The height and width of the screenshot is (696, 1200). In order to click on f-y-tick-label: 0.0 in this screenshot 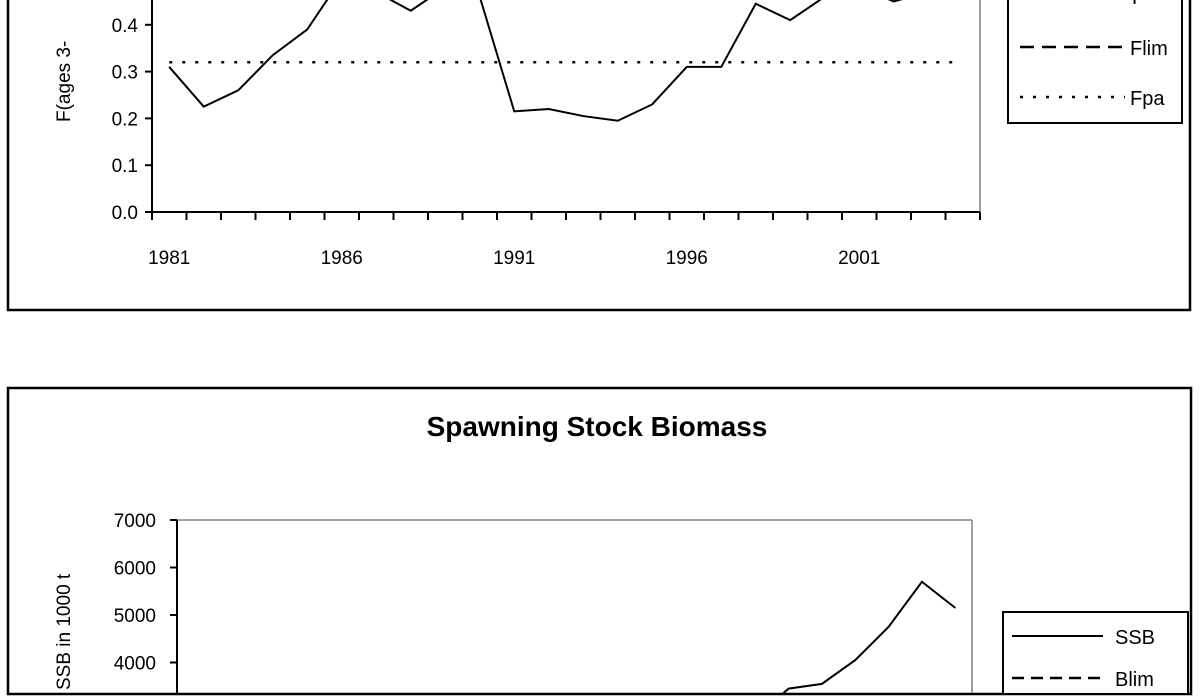, I will do `click(125, 213)`.